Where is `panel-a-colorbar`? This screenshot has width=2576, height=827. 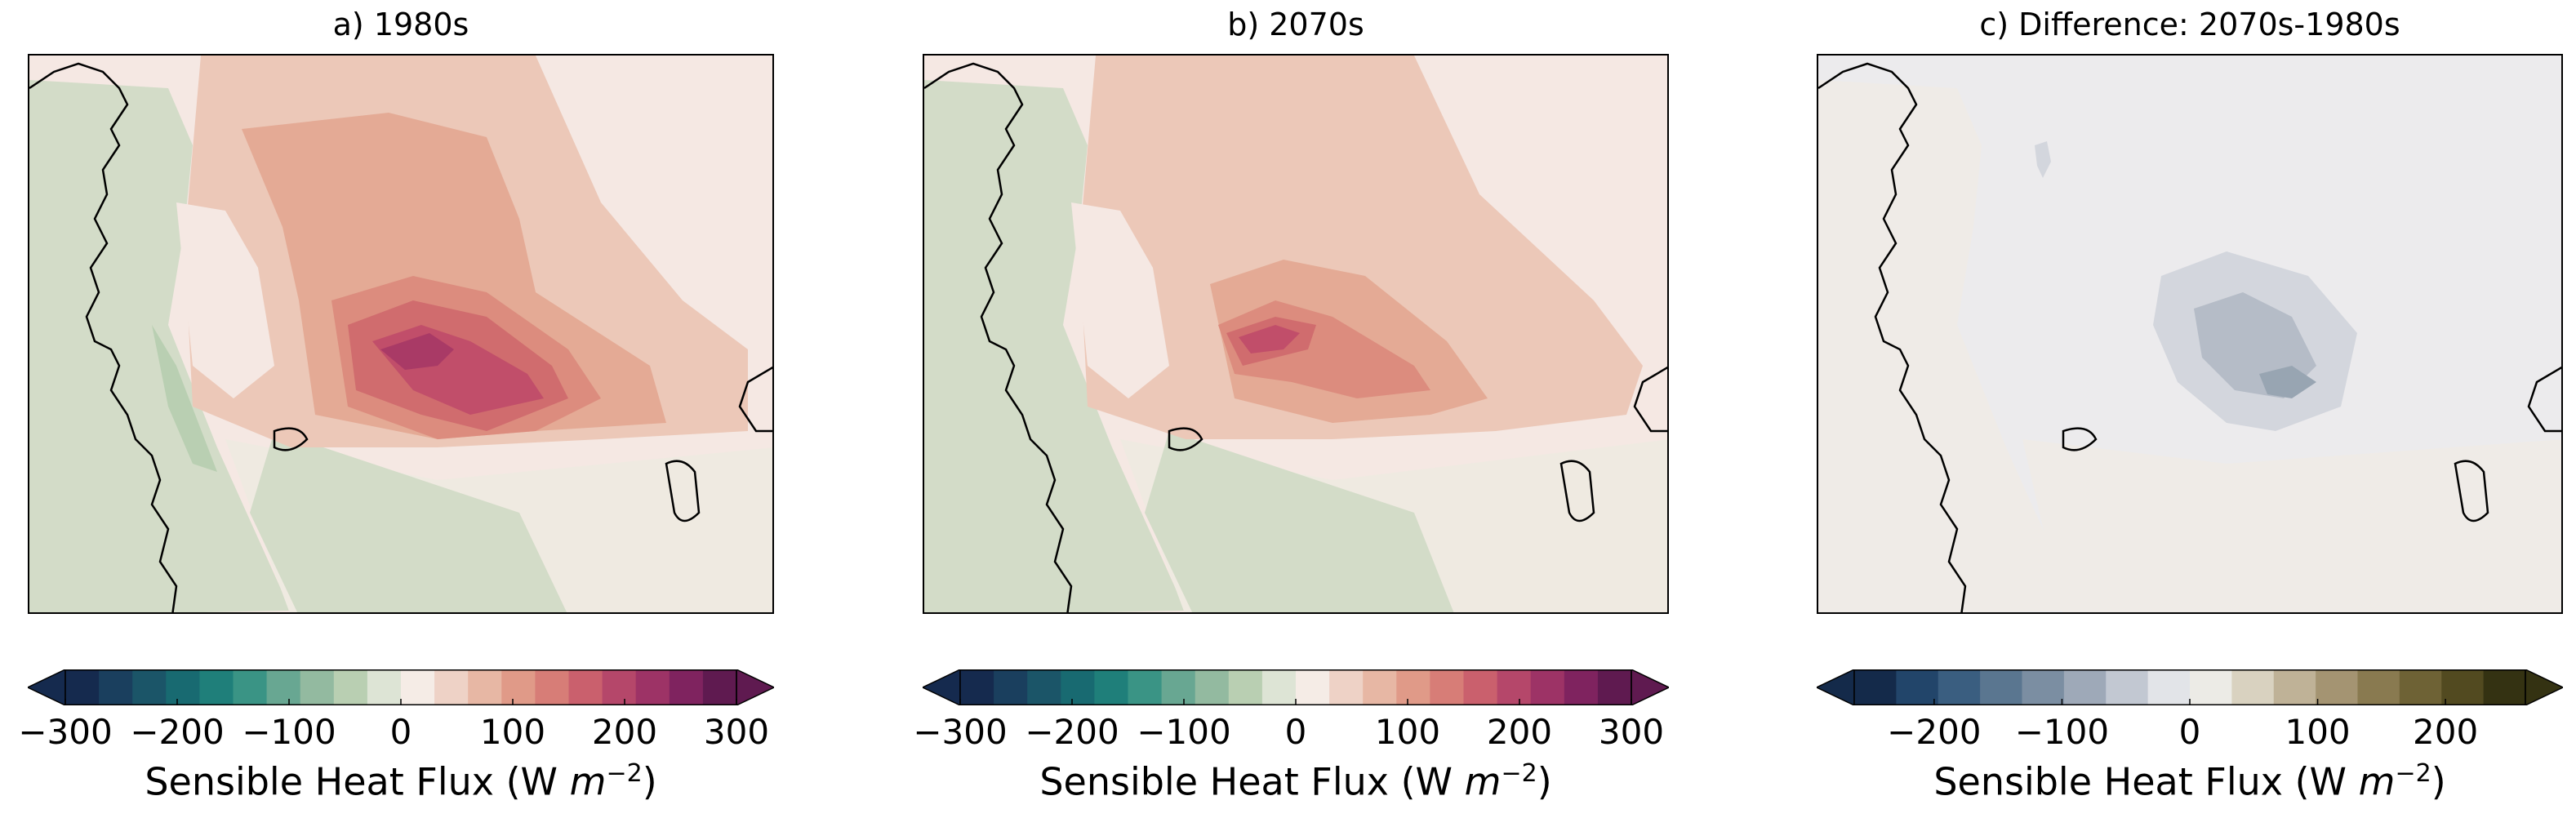 panel-a-colorbar is located at coordinates (401, 687).